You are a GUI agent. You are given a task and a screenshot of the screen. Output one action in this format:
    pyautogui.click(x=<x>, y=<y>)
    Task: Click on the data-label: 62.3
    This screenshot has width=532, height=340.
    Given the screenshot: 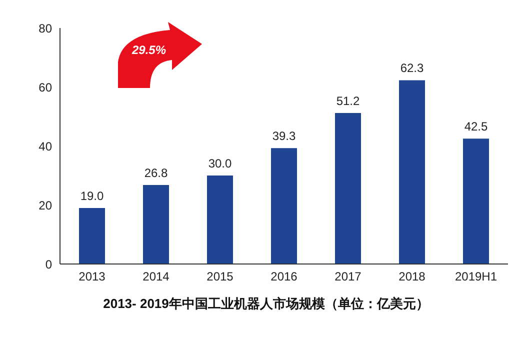 What is the action you would take?
    pyautogui.click(x=412, y=68)
    